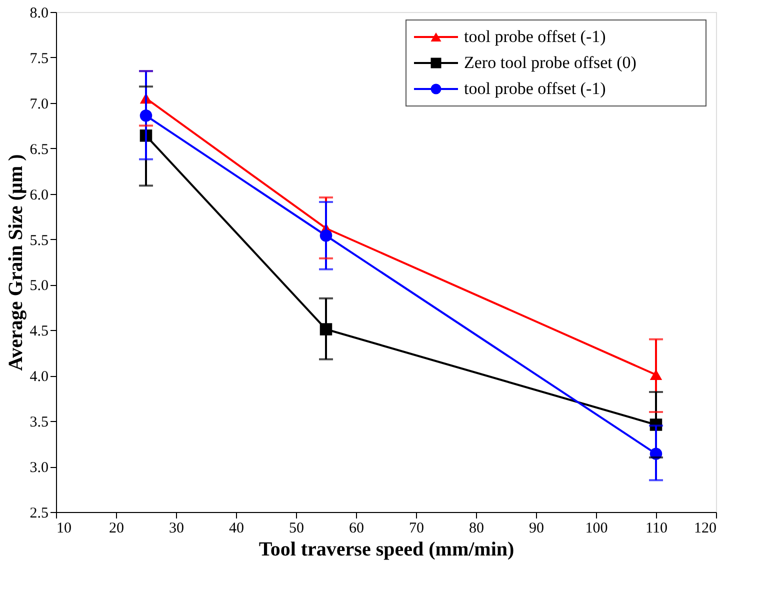  I want to click on x-tick-label: 20, so click(116, 528).